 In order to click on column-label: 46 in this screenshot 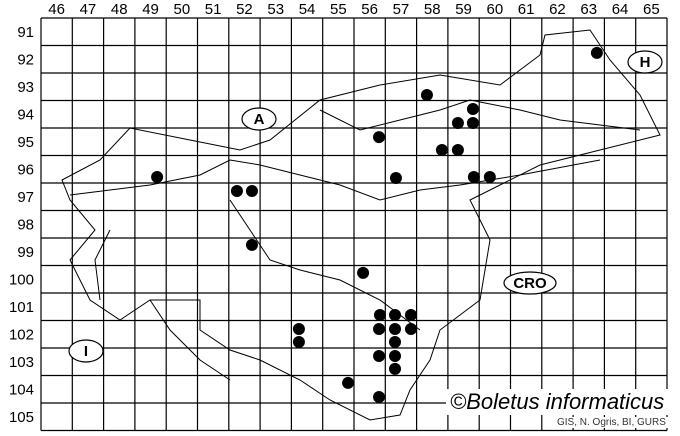, I will do `click(56, 9)`.